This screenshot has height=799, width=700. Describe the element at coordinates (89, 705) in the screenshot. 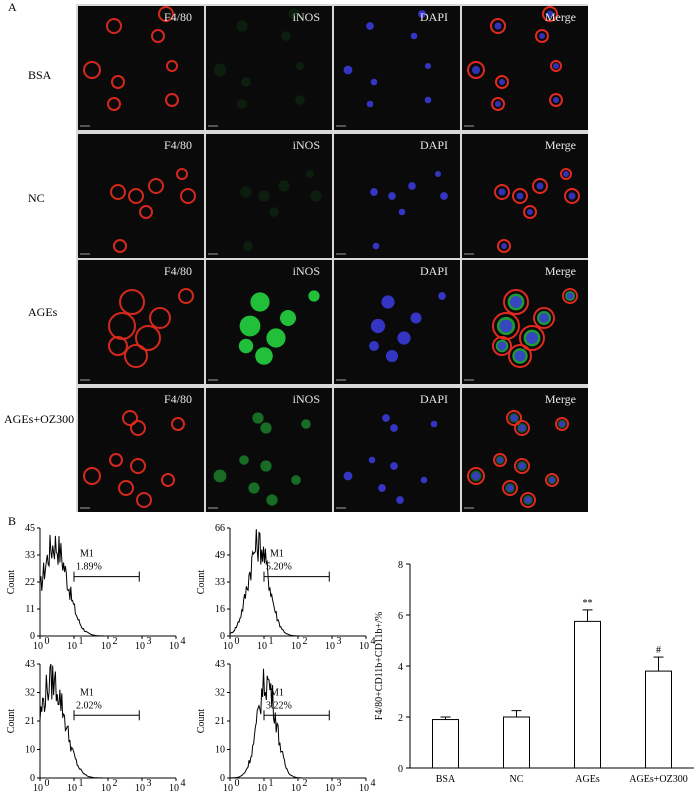

I see `gate-percent: 2.02%` at that location.